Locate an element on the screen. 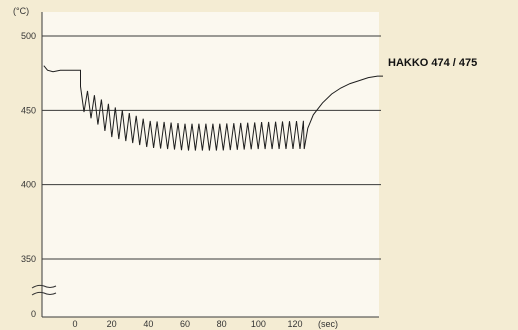 Image resolution: width=518 pixels, height=330 pixels. x-tick-label-80: 80 is located at coordinates (222, 324).